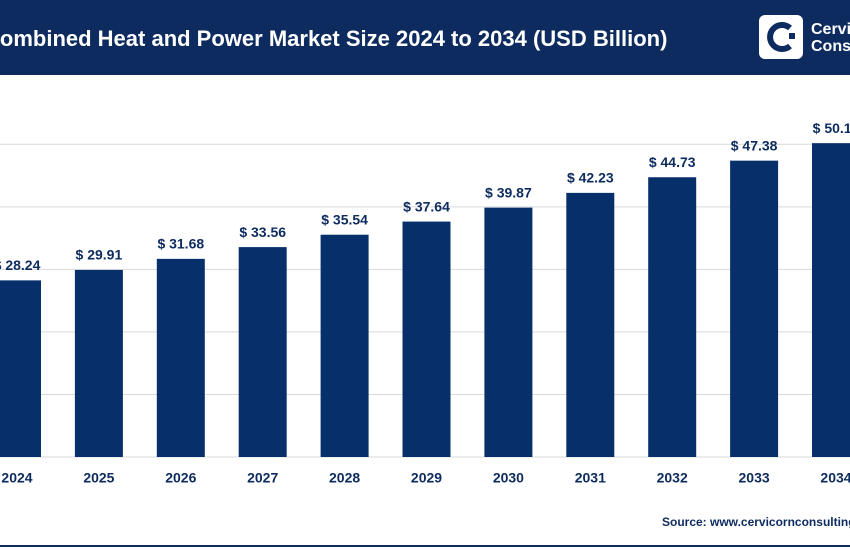  What do you see at coordinates (20, 265) in the screenshot?
I see `value-label: $ 28.24` at bounding box center [20, 265].